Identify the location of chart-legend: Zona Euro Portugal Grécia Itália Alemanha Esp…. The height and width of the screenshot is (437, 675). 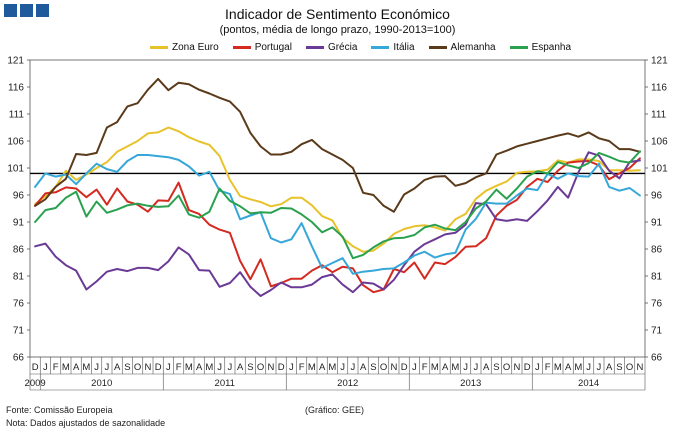
(360, 47).